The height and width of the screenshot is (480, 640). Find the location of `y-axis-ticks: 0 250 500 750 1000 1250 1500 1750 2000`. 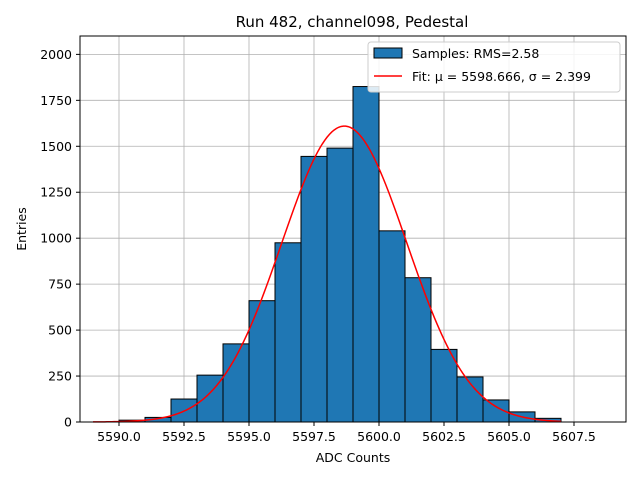

y-axis-ticks: 0 250 500 750 1000 1250 1500 1750 2000 is located at coordinates (60, 238).